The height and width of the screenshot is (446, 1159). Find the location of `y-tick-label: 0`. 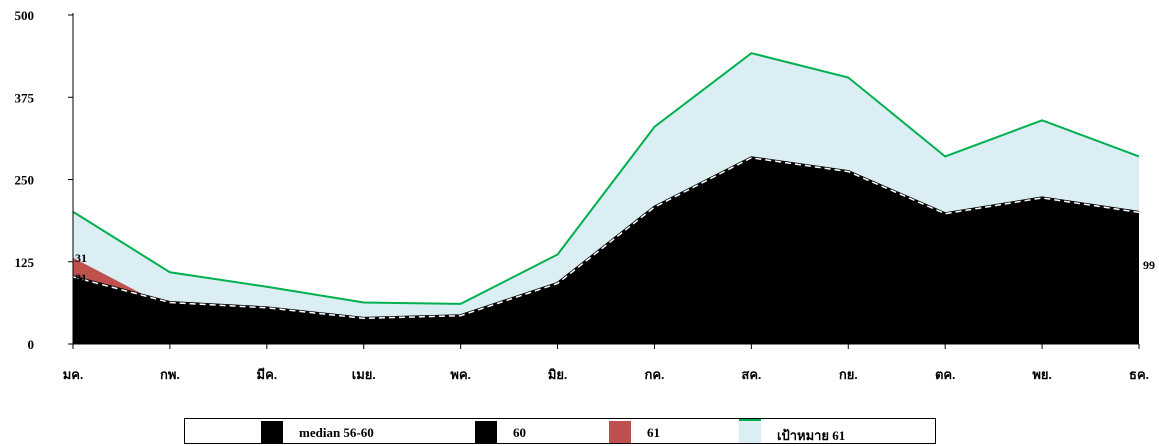

y-tick-label: 0 is located at coordinates (31, 344).